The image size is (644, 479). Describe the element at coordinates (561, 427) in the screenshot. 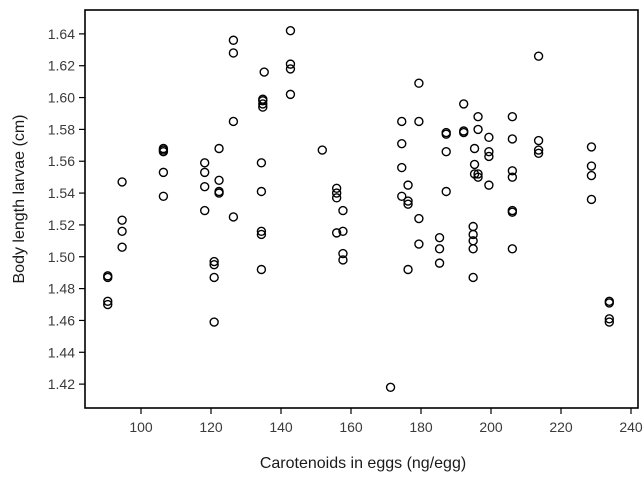

I see `x-tick-label: 220` at that location.